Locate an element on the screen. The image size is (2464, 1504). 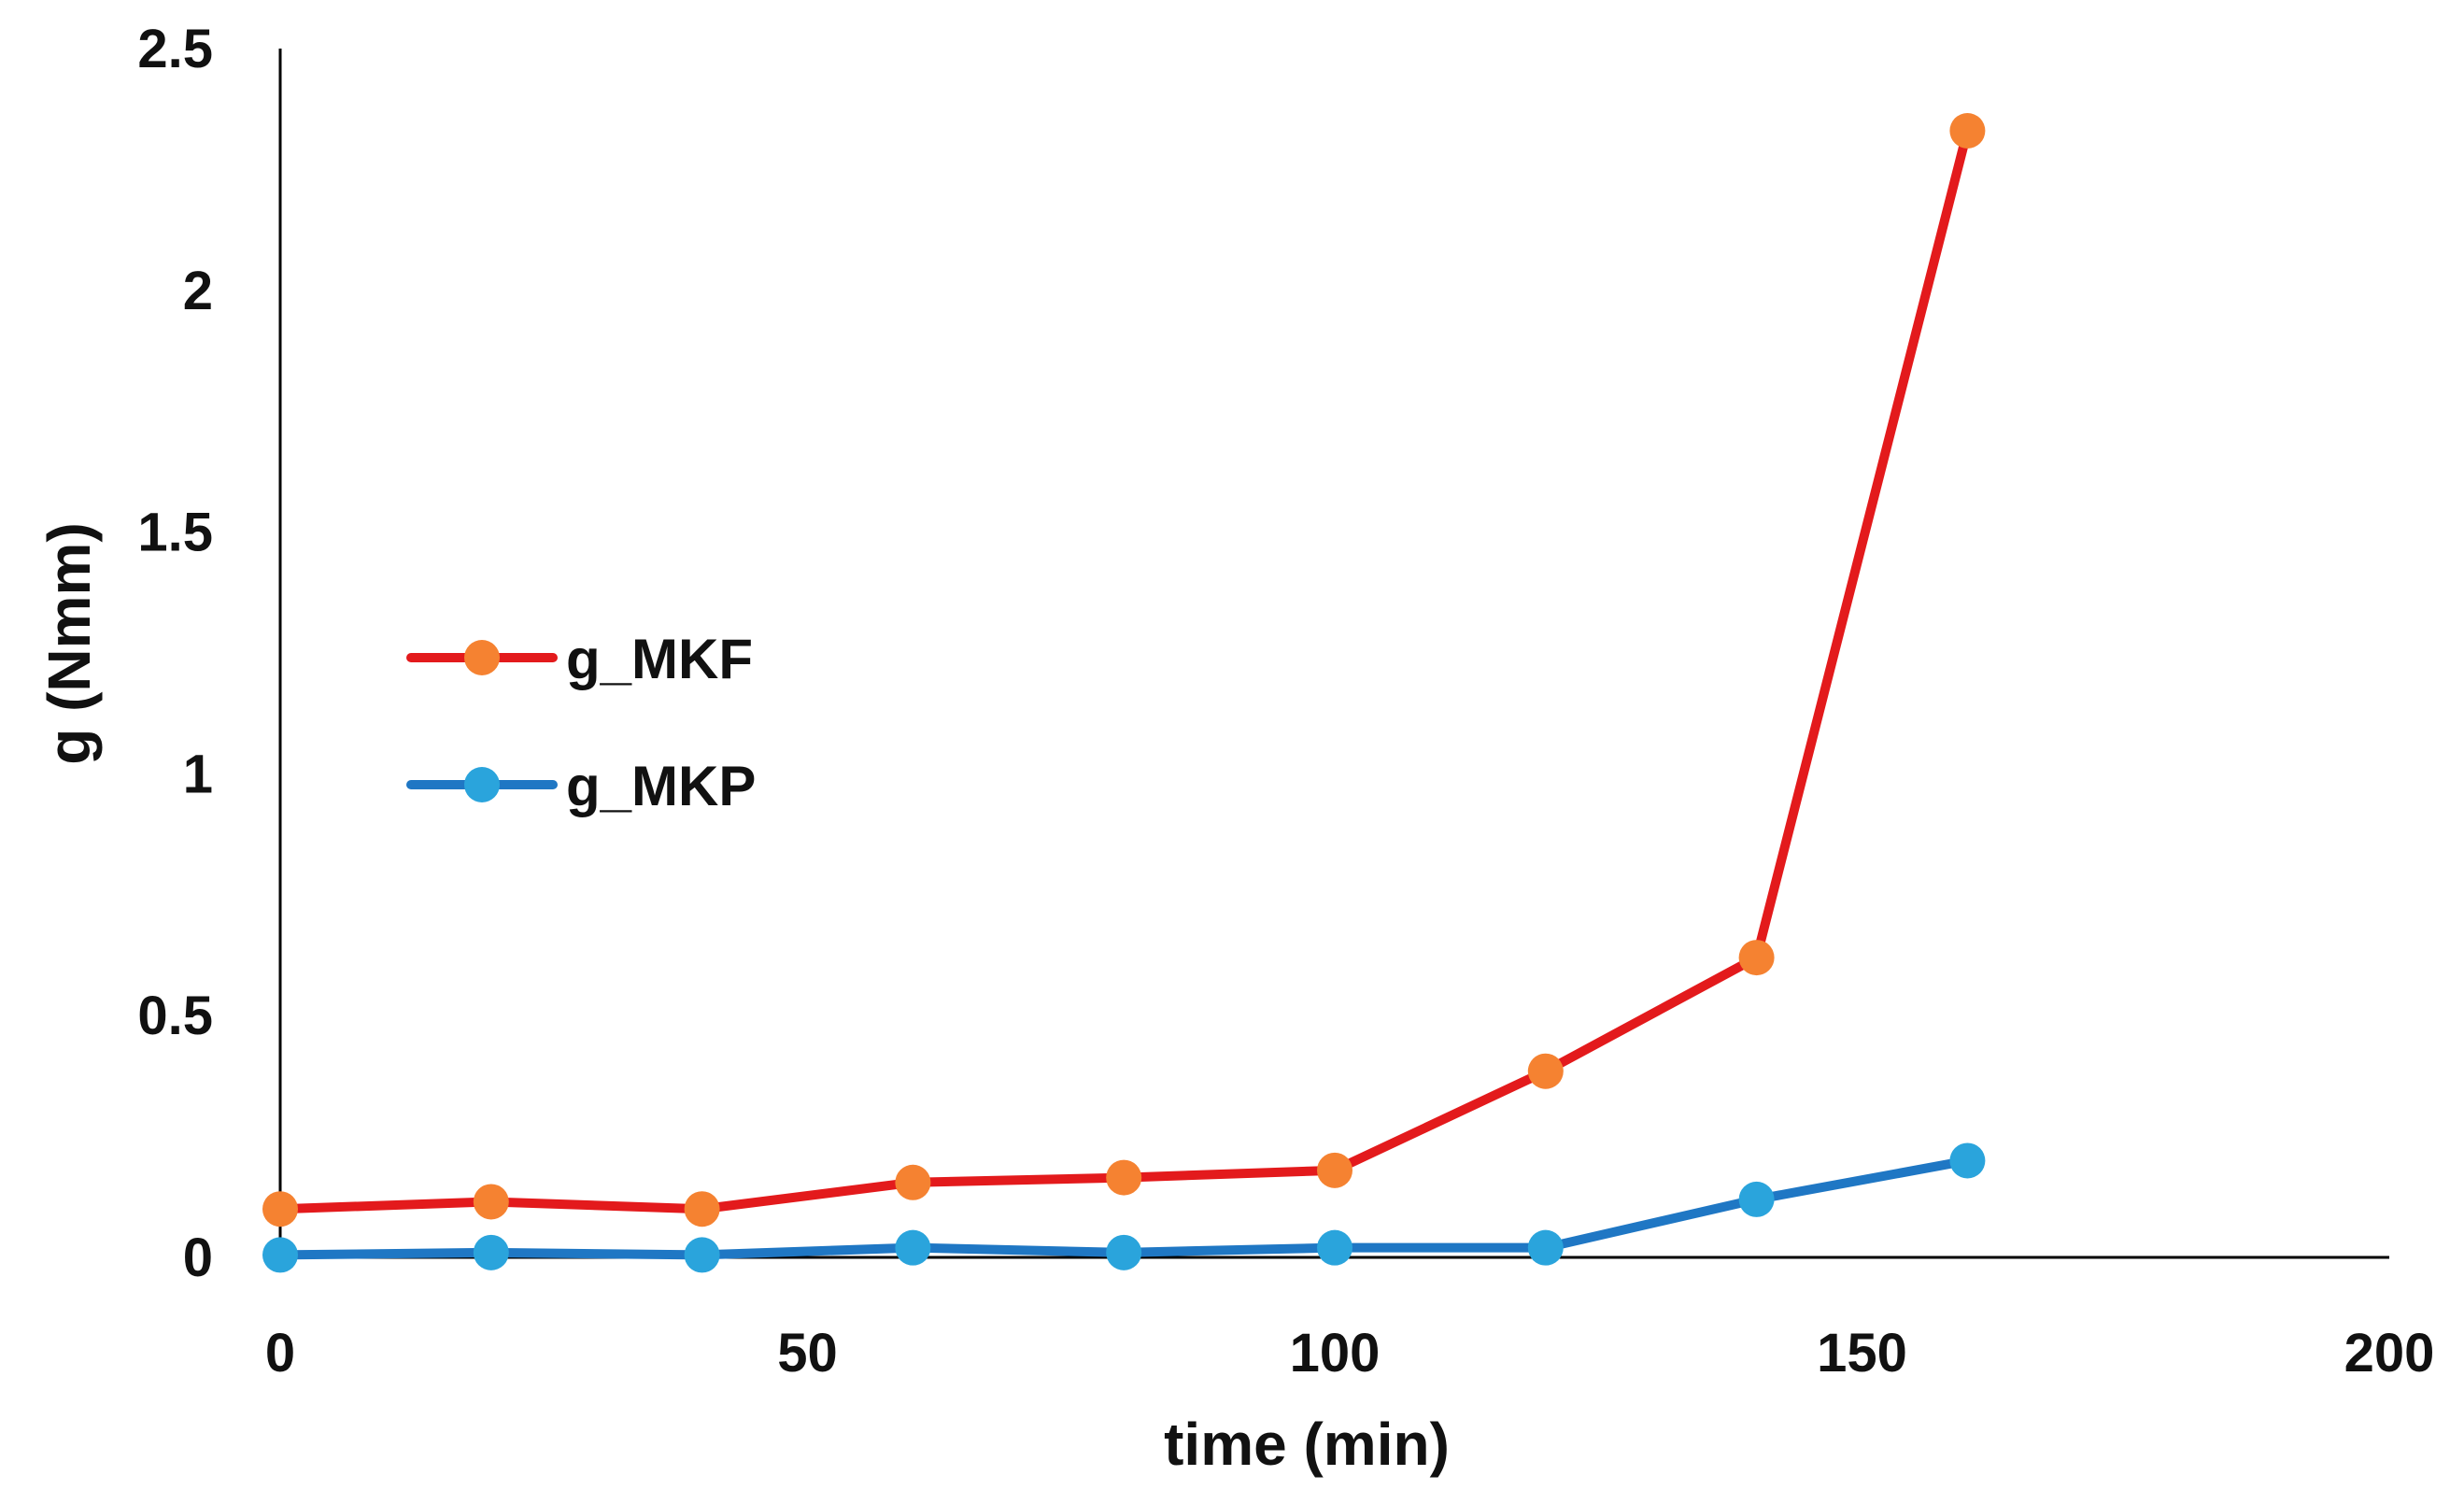
x-tick-label: 50 is located at coordinates (808, 1353).